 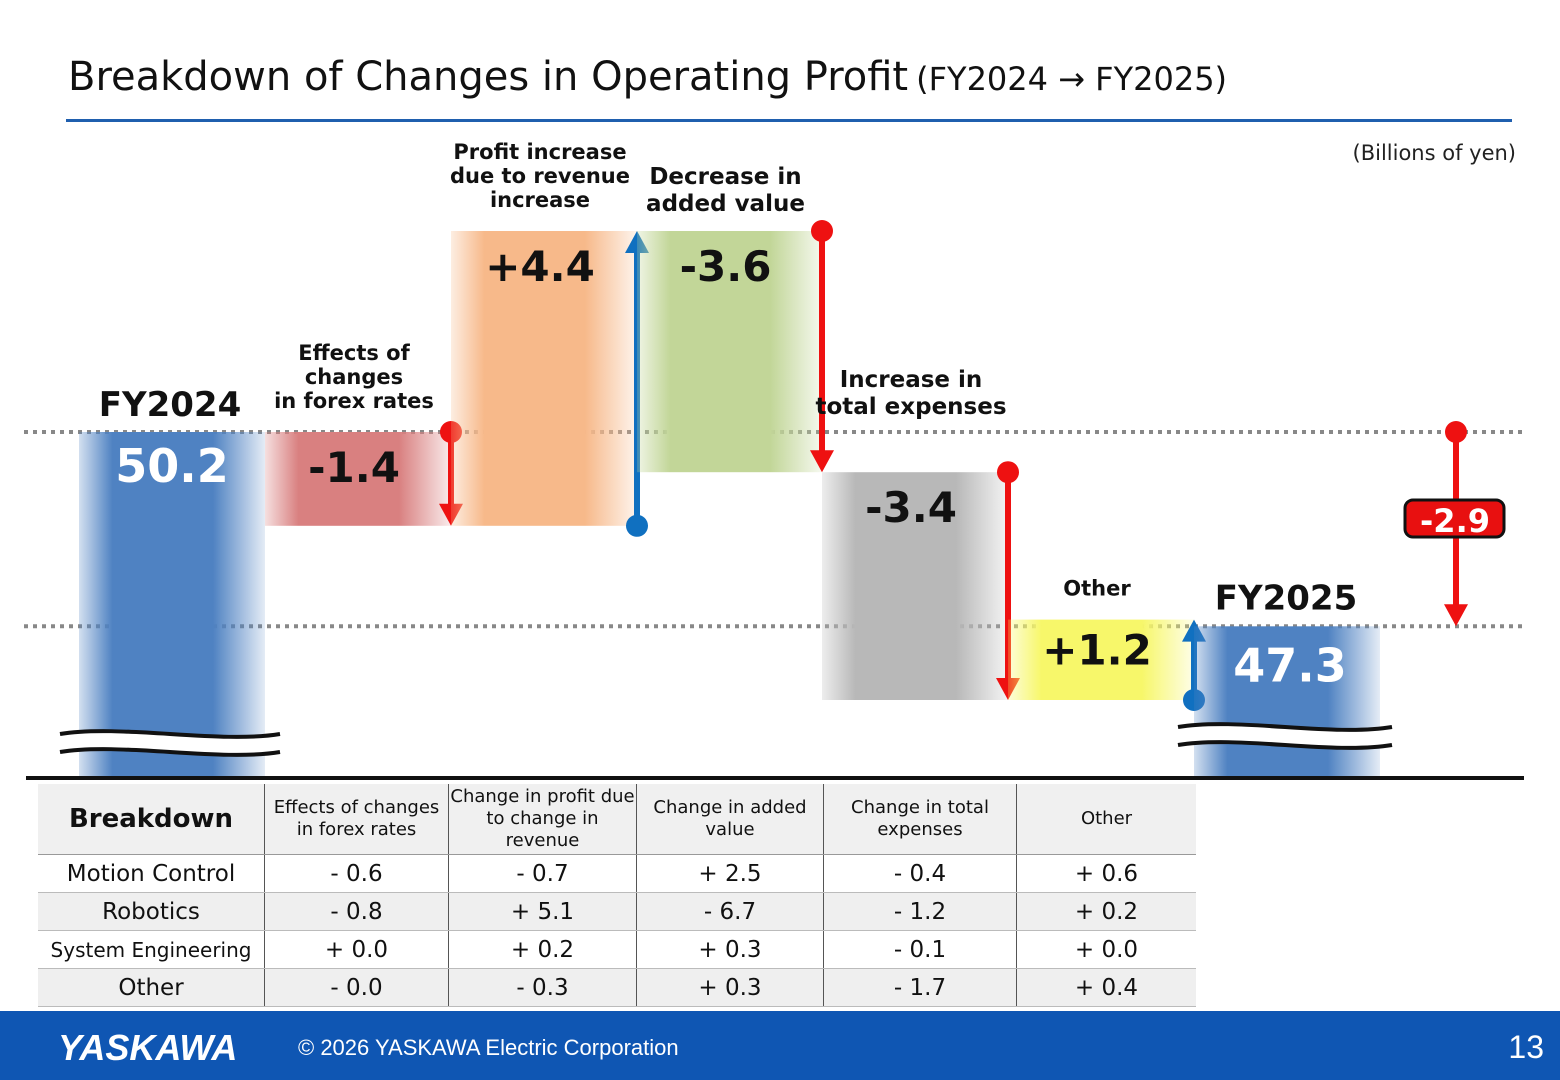 I want to click on table-cell: - 0.0, so click(x=356, y=987).